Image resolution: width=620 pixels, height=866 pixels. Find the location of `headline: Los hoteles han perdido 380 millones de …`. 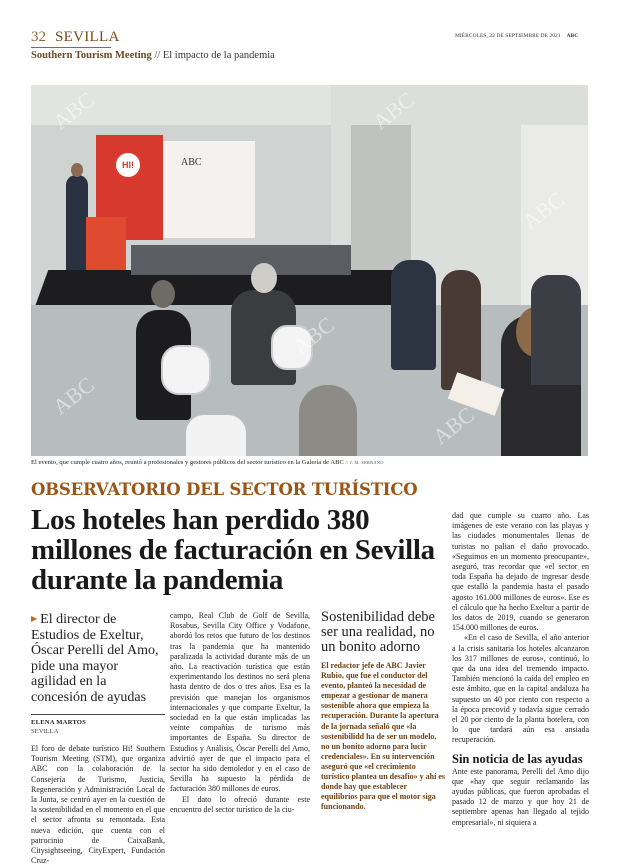

headline: Los hoteles han perdido 380 millones de … is located at coordinates (233, 550).